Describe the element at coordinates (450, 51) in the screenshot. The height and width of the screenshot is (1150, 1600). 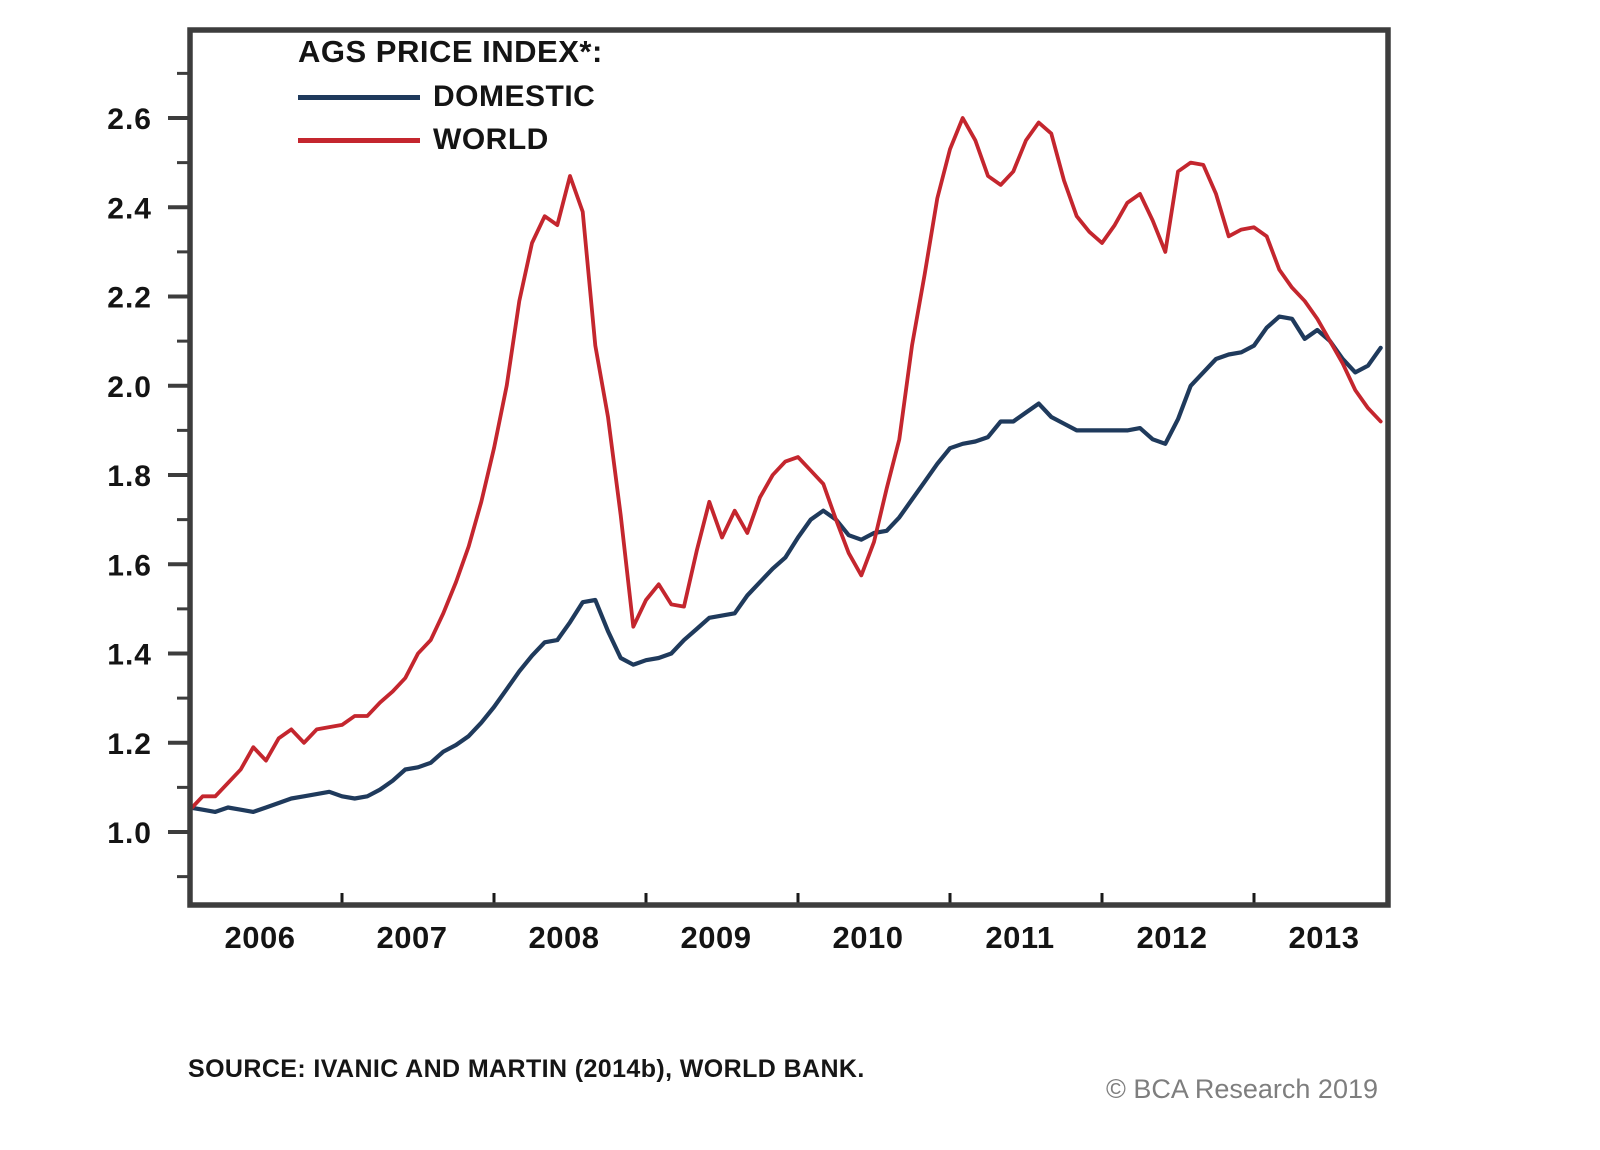
I see `chart-title: AGS PRICE INDEX*:` at that location.